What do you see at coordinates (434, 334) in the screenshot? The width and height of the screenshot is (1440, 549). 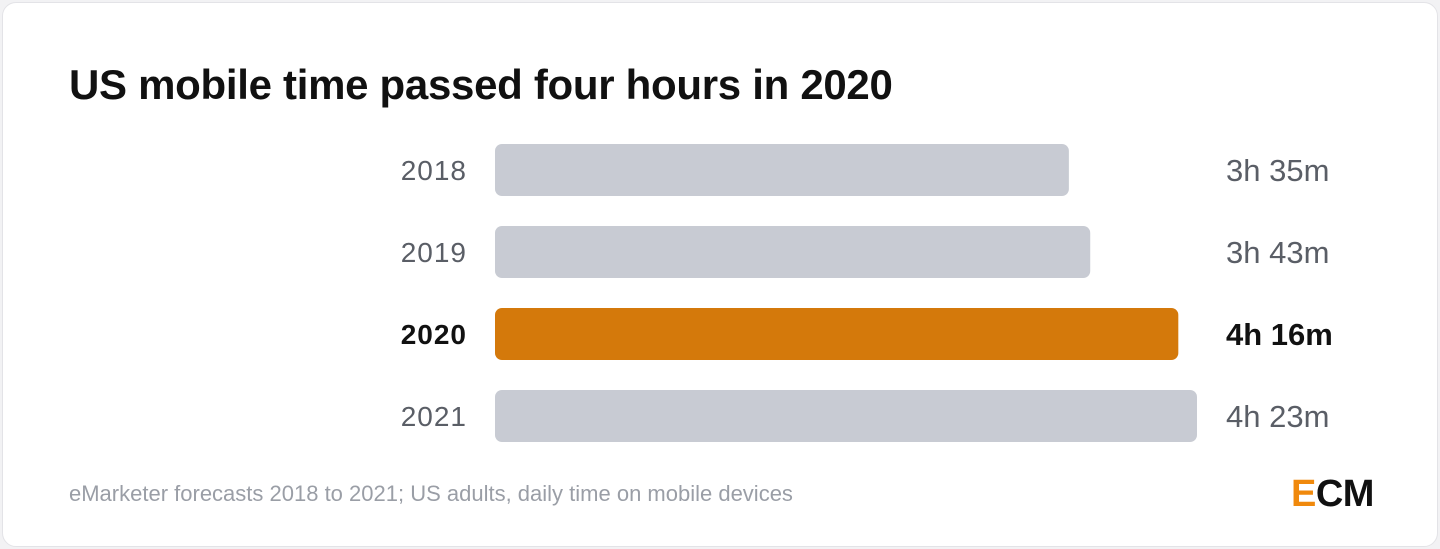 I see `category-label-2020: 2020` at bounding box center [434, 334].